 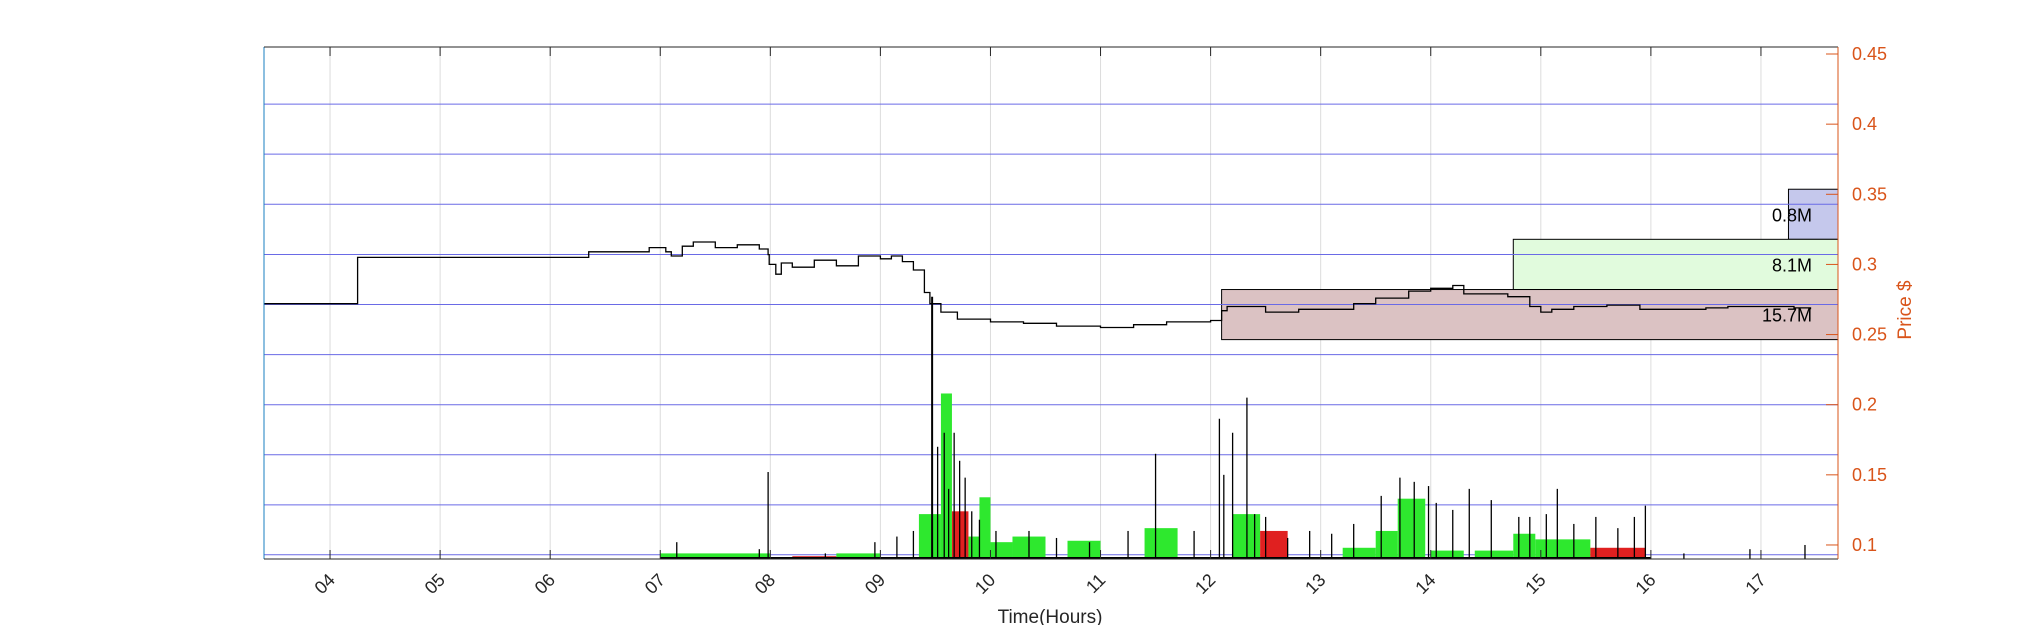 I want to click on y-tick-label: 0.45, so click(x=1869, y=54).